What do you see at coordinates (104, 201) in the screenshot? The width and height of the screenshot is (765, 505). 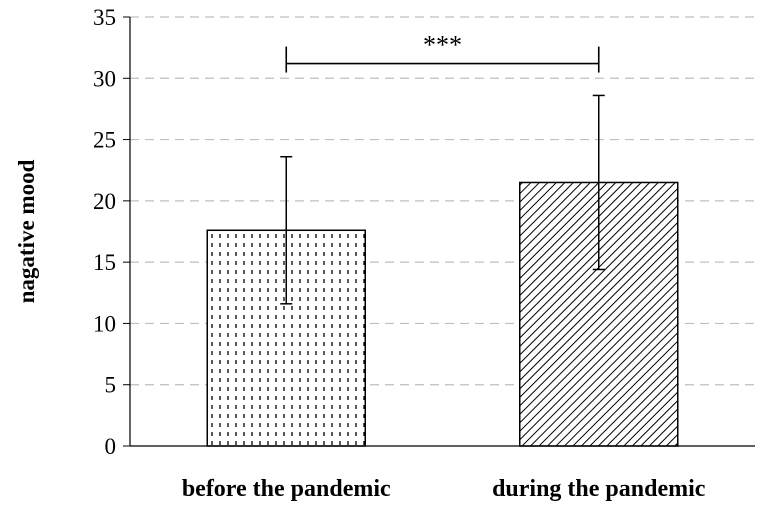 I see `y-tick-label: 20` at bounding box center [104, 201].